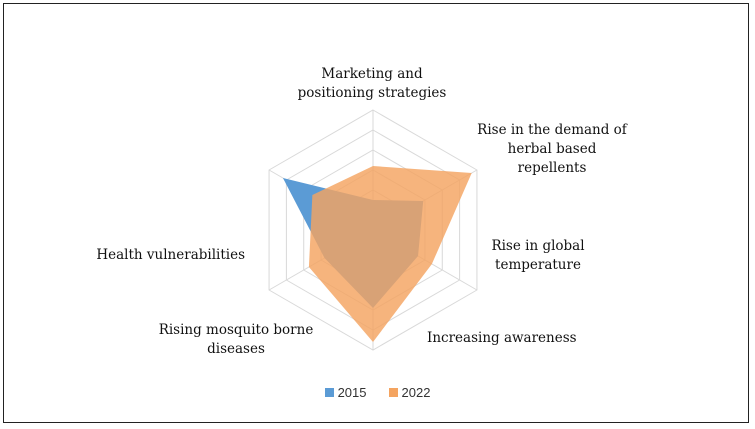 Image resolution: width=755 pixels, height=429 pixels. Describe the element at coordinates (552, 168) in the screenshot. I see `axis-label-1-line-2: repellents` at that location.